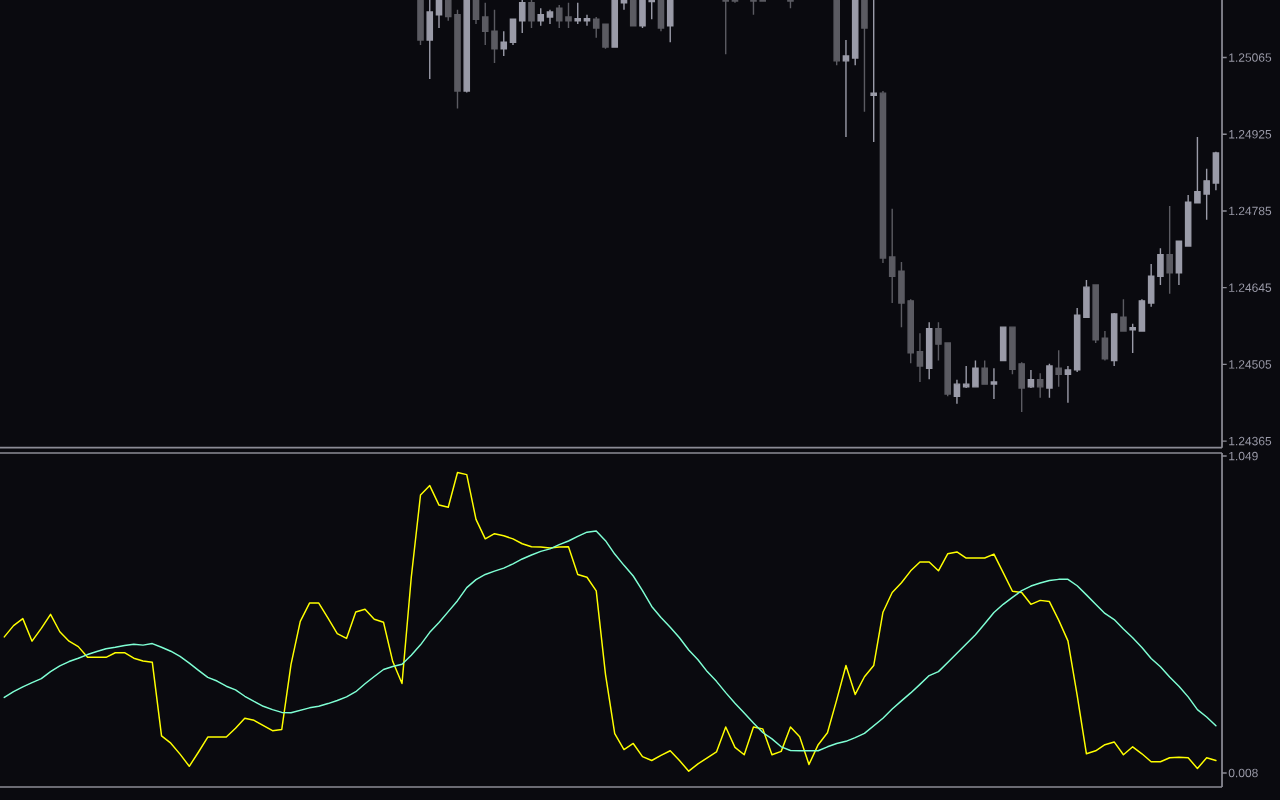  Describe the element at coordinates (1243, 456) in the screenshot. I see `y-tick-label: 1.049` at that location.